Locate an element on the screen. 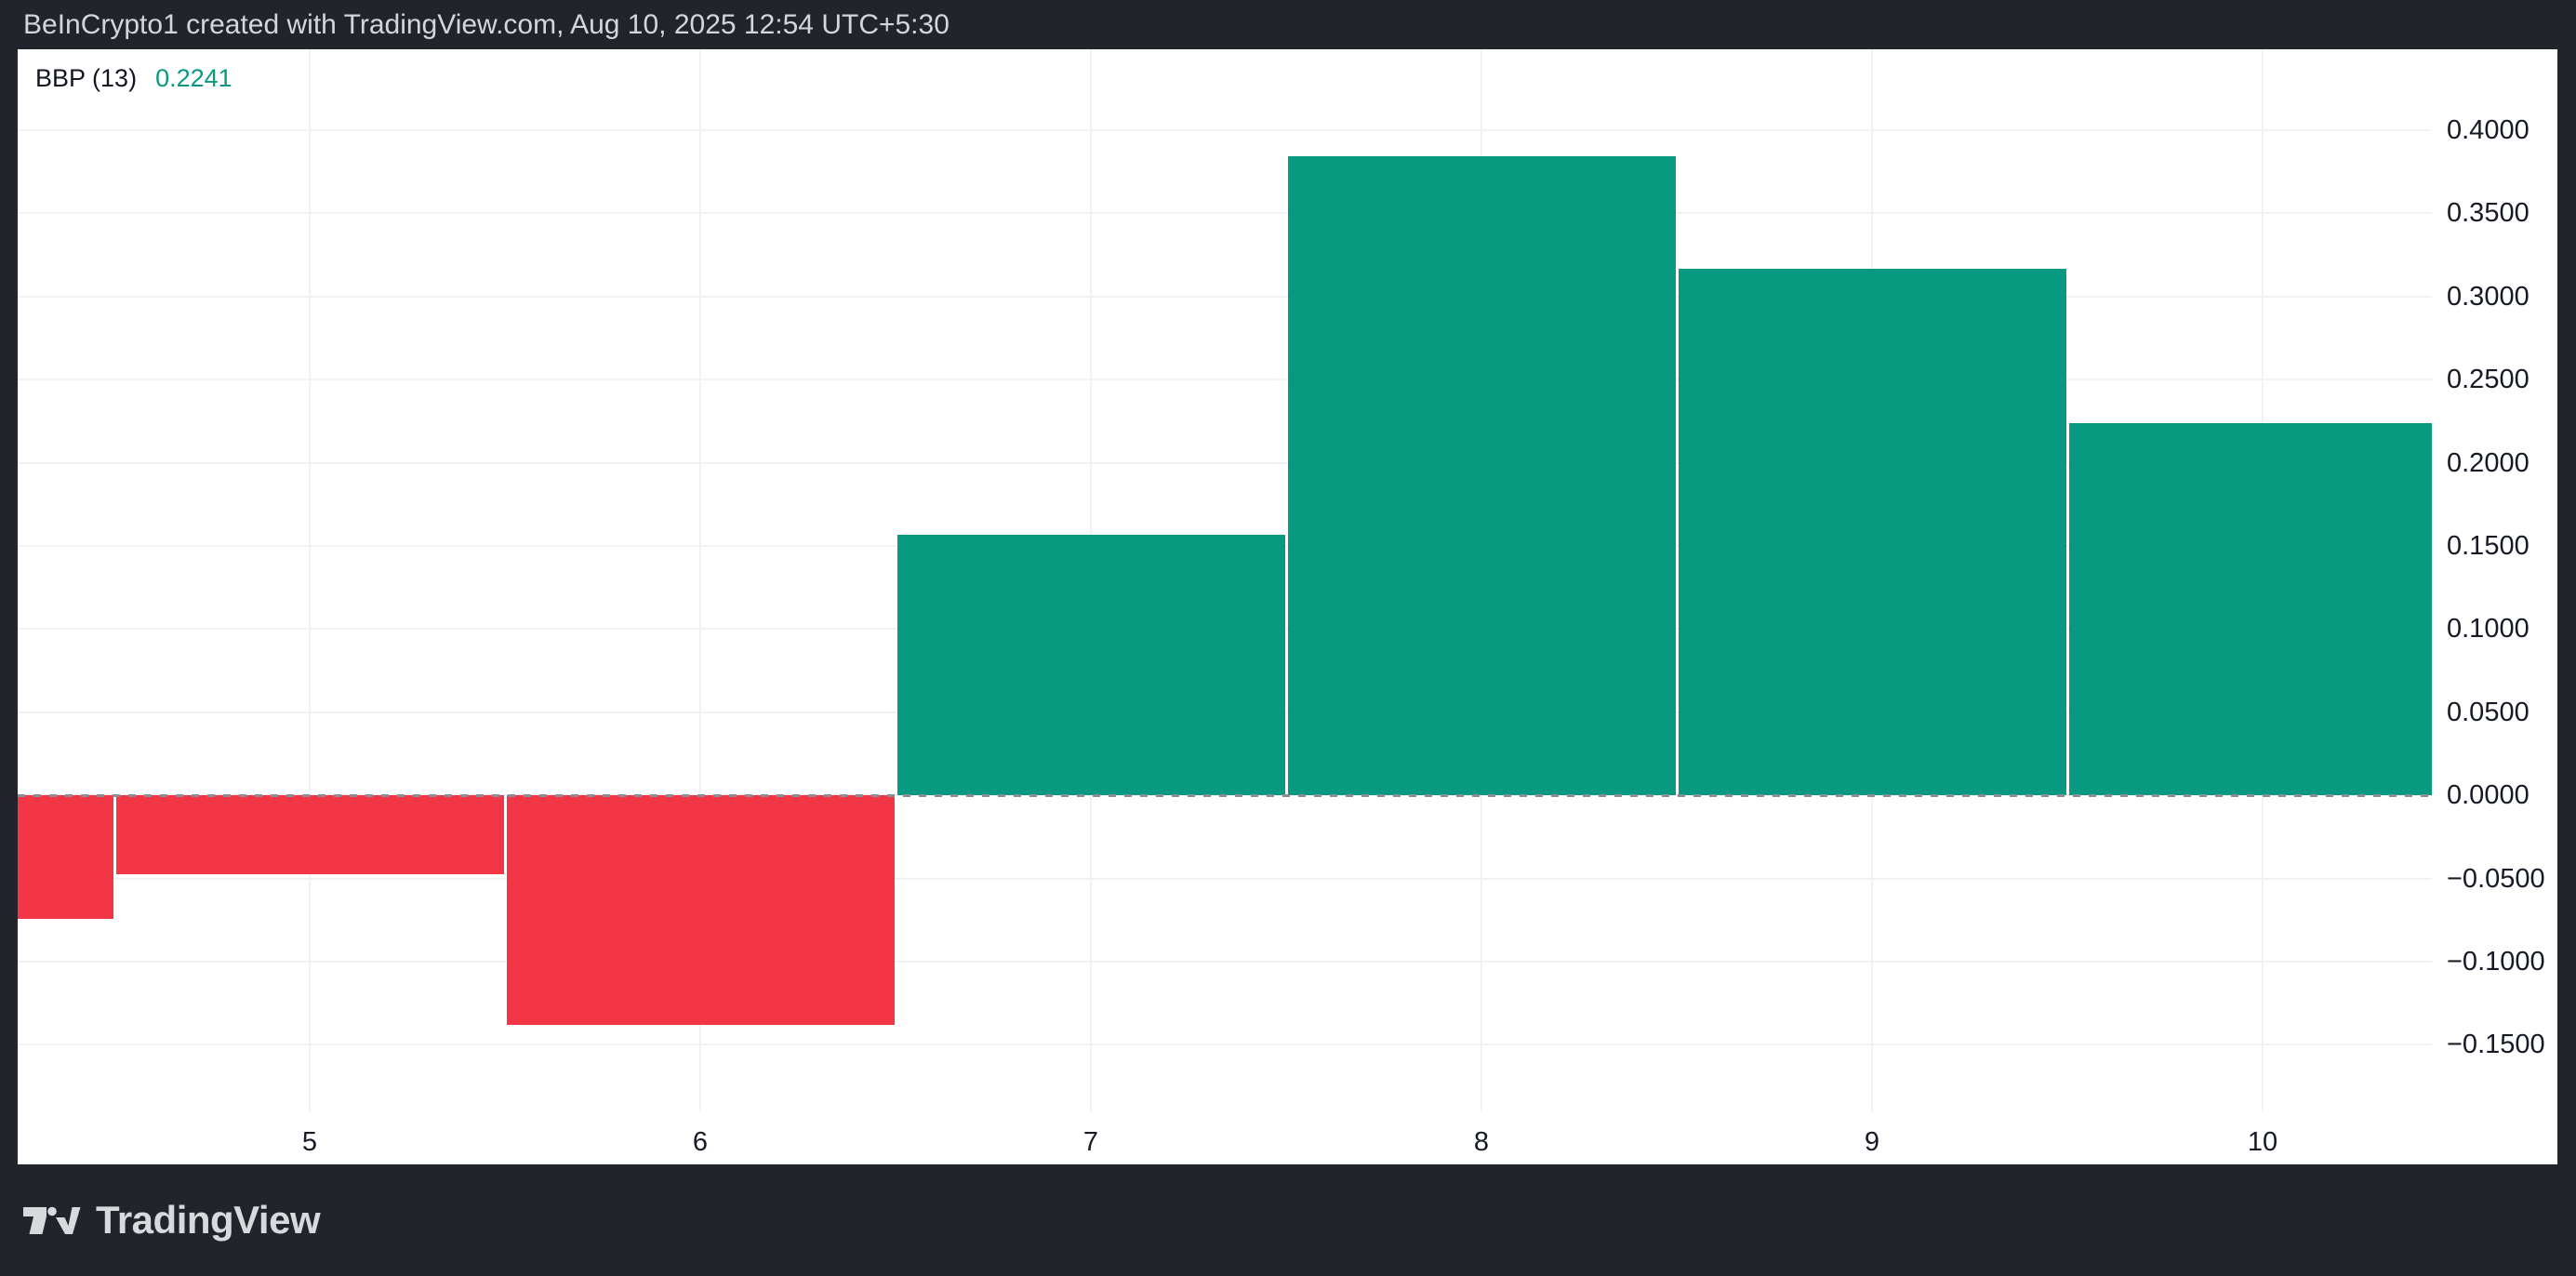 Image resolution: width=2576 pixels, height=1276 pixels. x-axis-label: 8 is located at coordinates (1481, 1142).